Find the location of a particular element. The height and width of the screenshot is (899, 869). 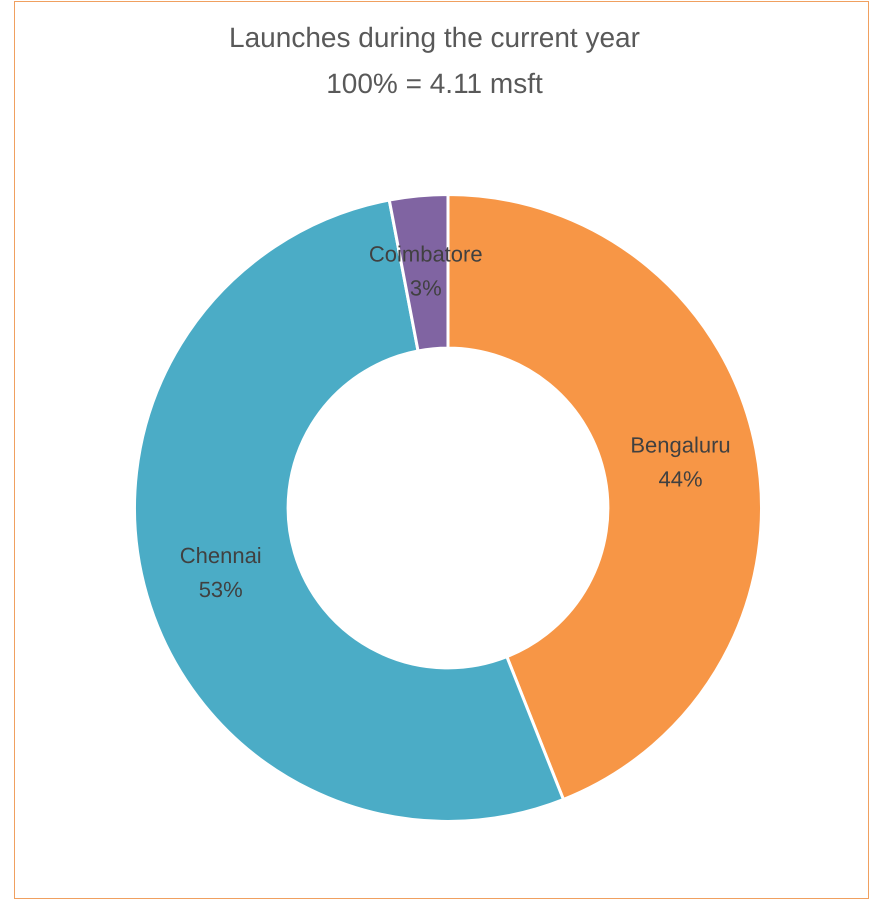

chart-title: Launches during the current year is located at coordinates (434, 38).